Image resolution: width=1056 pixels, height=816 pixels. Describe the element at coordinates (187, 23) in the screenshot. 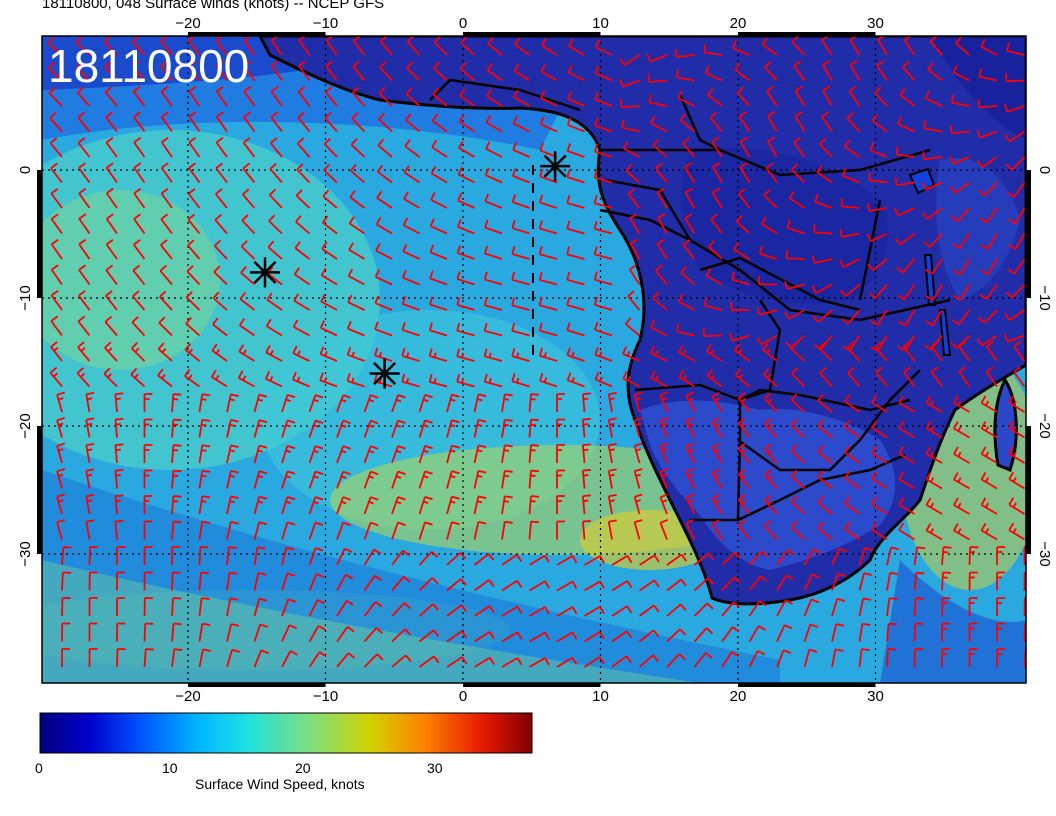

I see `x-tick-label-top: −20` at that location.